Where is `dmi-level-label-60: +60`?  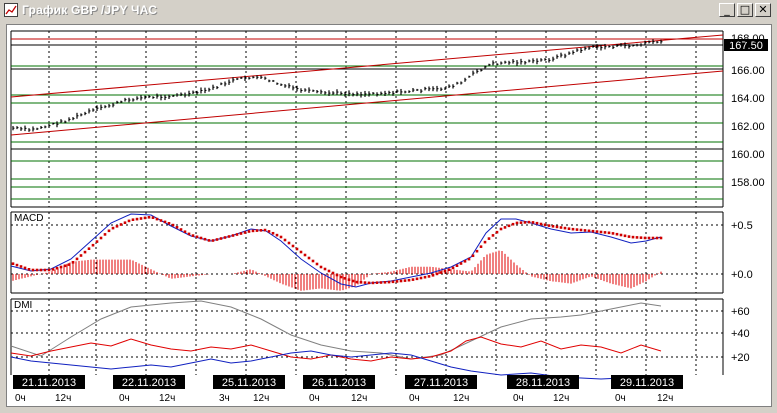 dmi-level-label-60: +60 is located at coordinates (740, 312).